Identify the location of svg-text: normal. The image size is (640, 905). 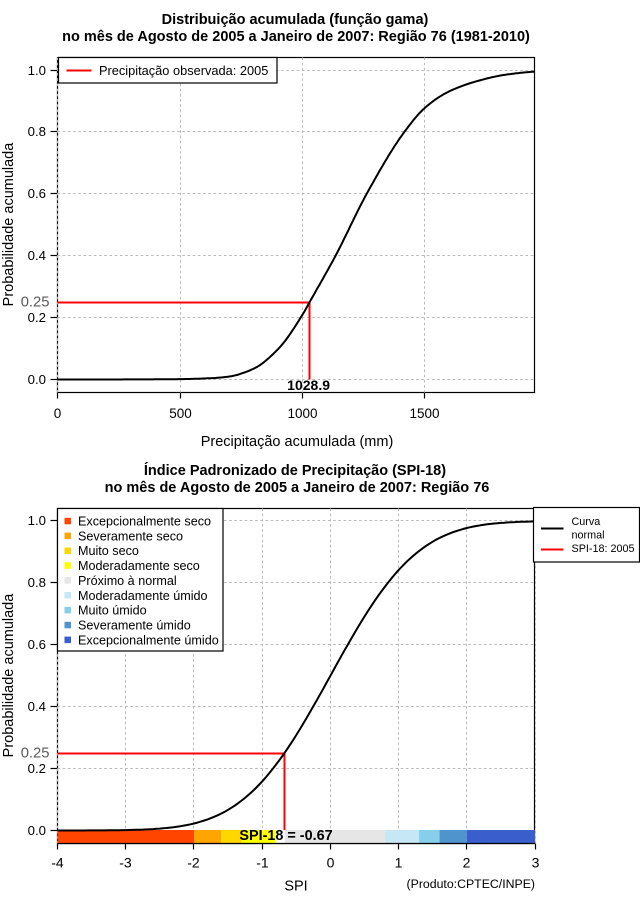
(588, 536).